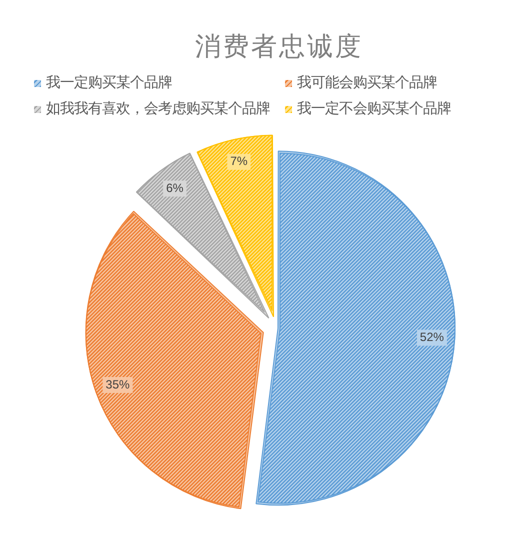 The width and height of the screenshot is (515, 545). I want to click on chart-title: 消费者忠诚度, so click(279, 47).